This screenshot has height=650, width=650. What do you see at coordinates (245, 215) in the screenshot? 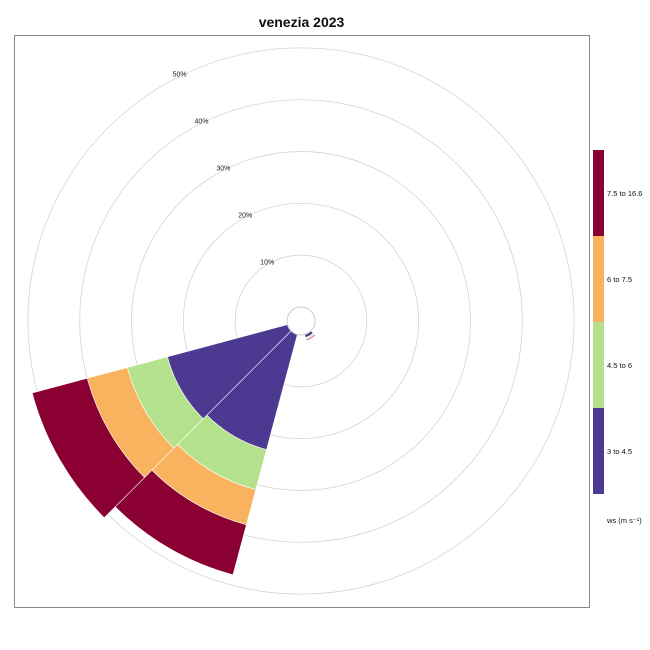
I see `radial-tick-label: 20%` at bounding box center [245, 215].